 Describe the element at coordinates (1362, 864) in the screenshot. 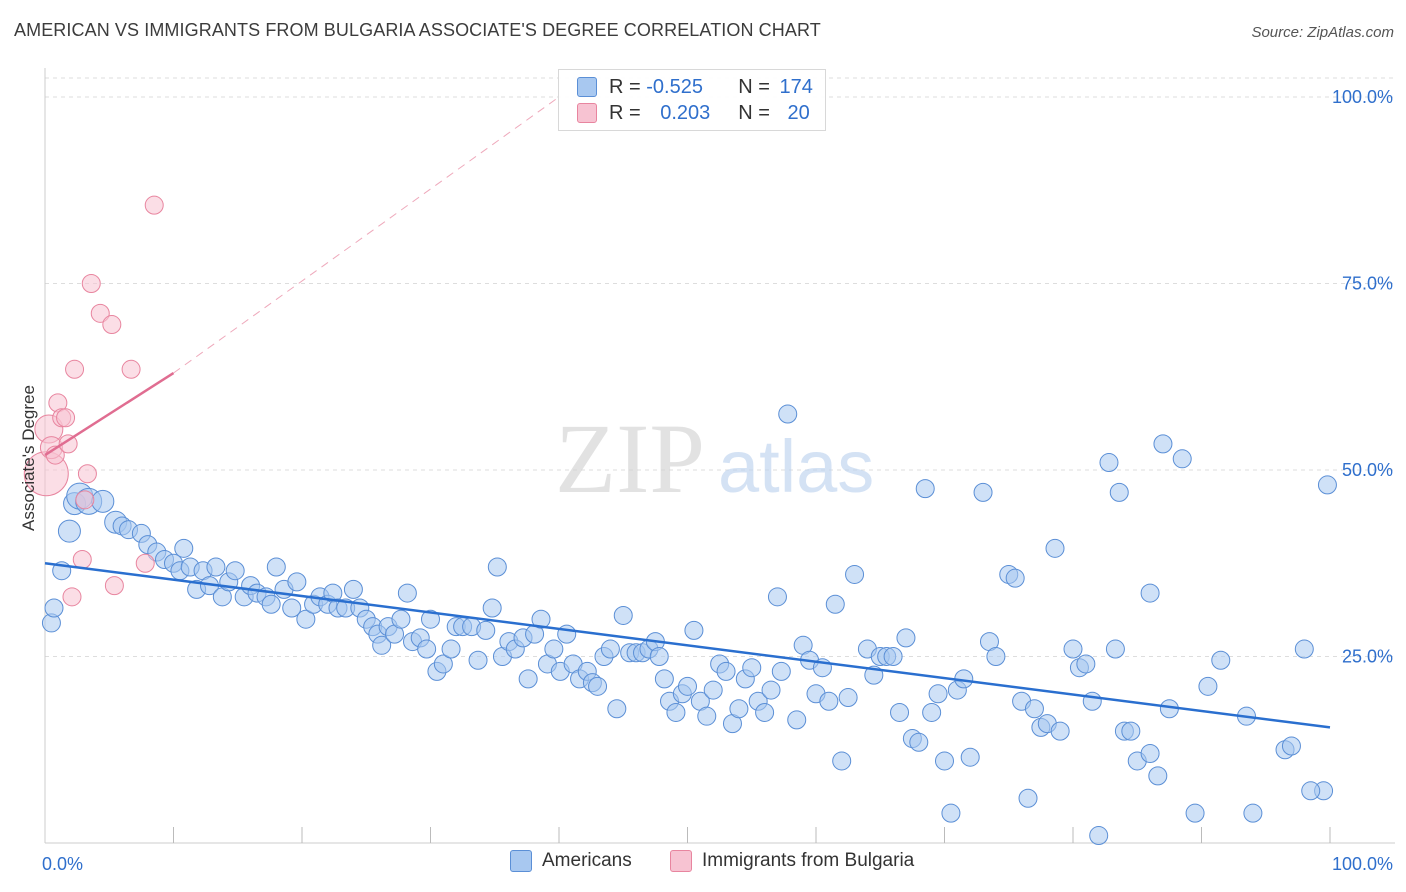

I see `x-tick-label: 100.0%` at that location.